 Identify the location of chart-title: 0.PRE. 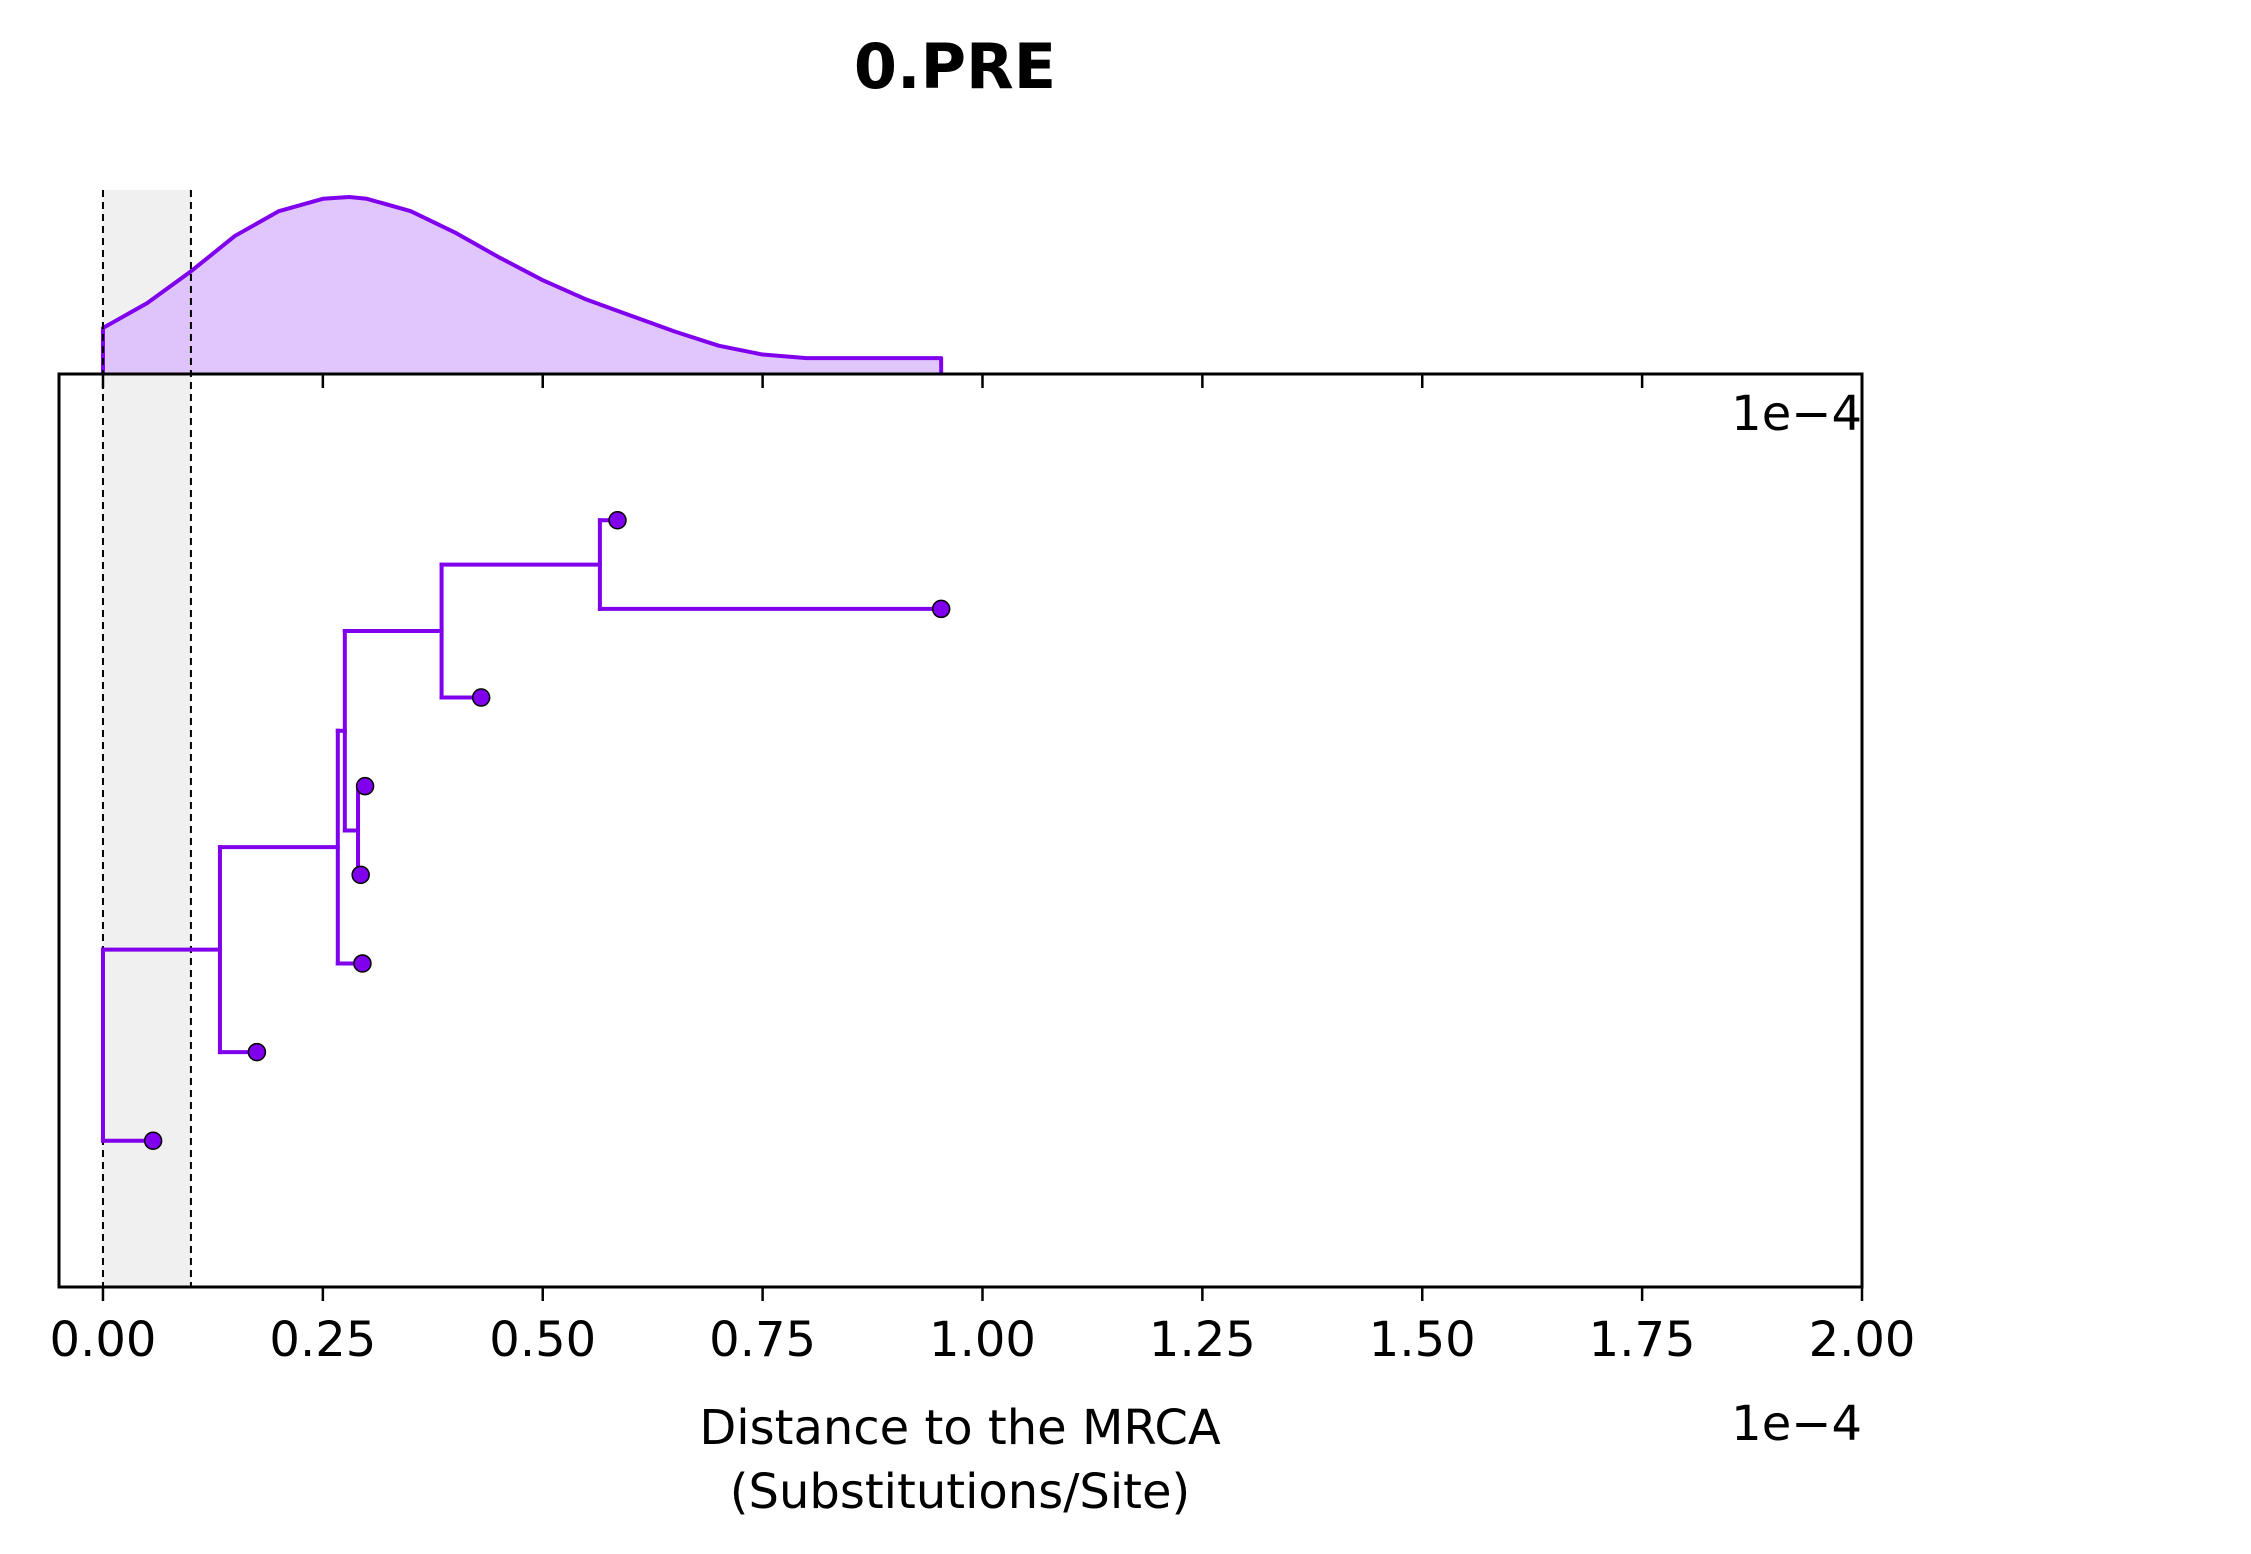
(955, 66).